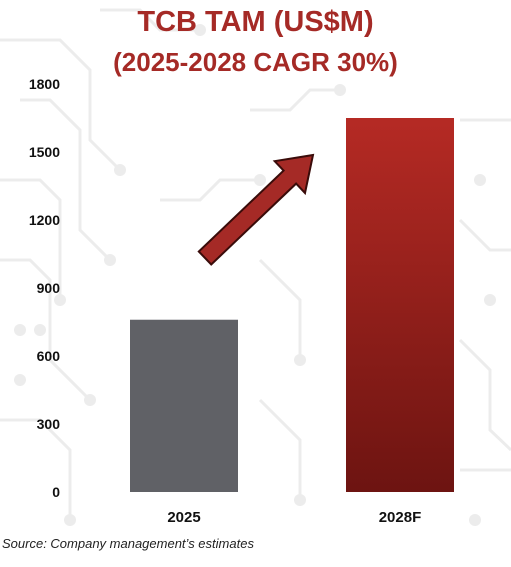 The width and height of the screenshot is (511, 567). What do you see at coordinates (183, 517) in the screenshot?
I see `x-category-label: 2025` at bounding box center [183, 517].